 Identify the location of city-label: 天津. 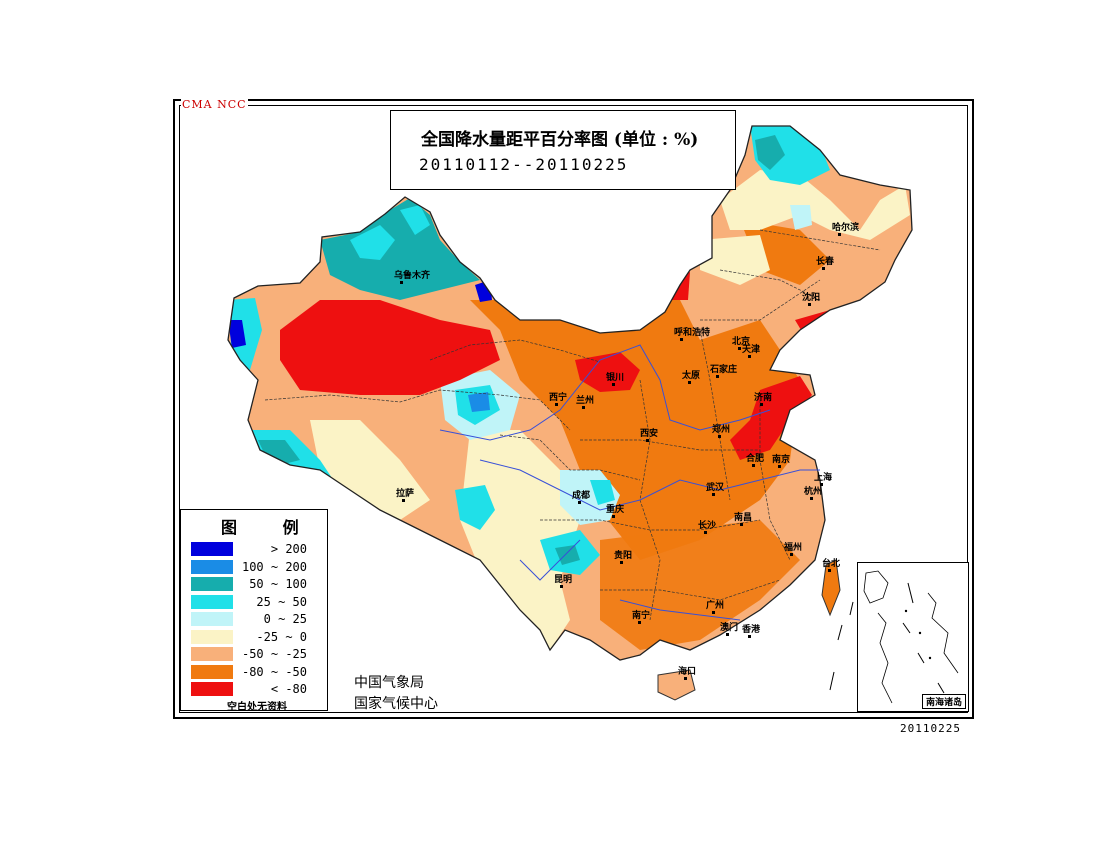
(751, 349).